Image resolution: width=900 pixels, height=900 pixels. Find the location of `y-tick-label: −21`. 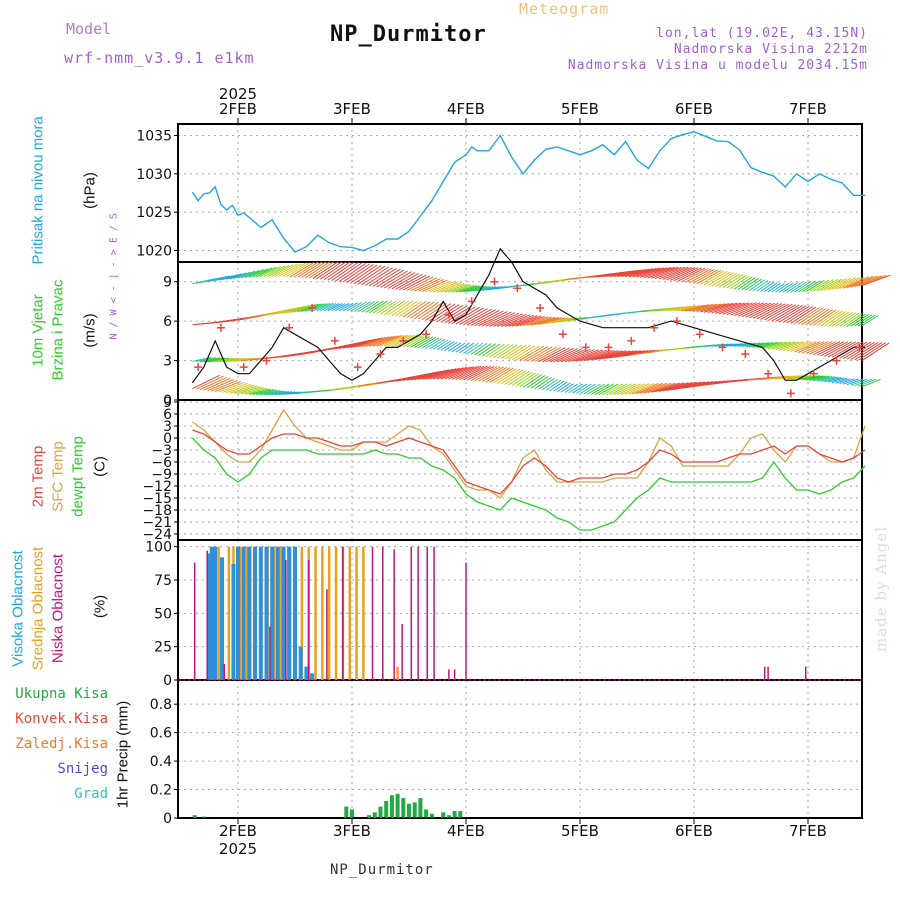

y-tick-label: −21 is located at coordinates (157, 523).